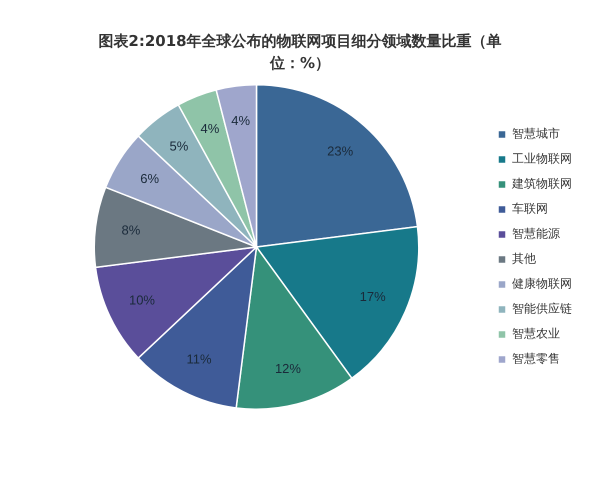 The width and height of the screenshot is (600, 480). I want to click on legend-label: 智慧零售, so click(536, 359).